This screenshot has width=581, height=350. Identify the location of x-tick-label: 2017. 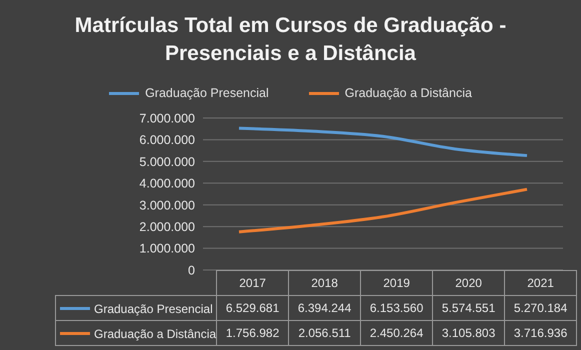
(252, 283).